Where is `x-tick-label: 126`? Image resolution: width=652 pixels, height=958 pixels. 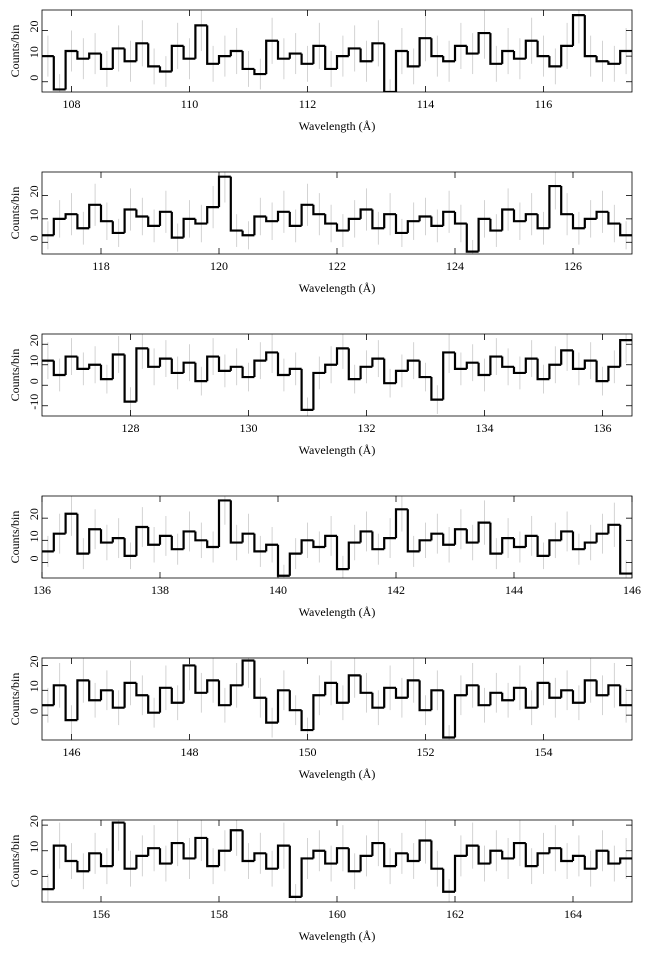
x-tick-label: 126 is located at coordinates (573, 266).